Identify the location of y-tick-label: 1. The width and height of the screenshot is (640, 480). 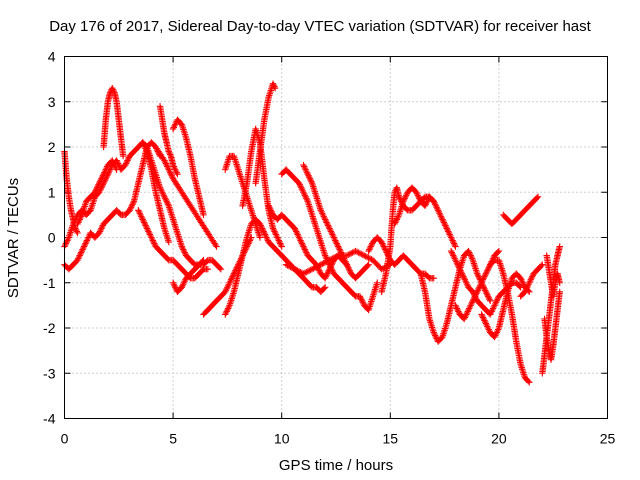
(52, 192).